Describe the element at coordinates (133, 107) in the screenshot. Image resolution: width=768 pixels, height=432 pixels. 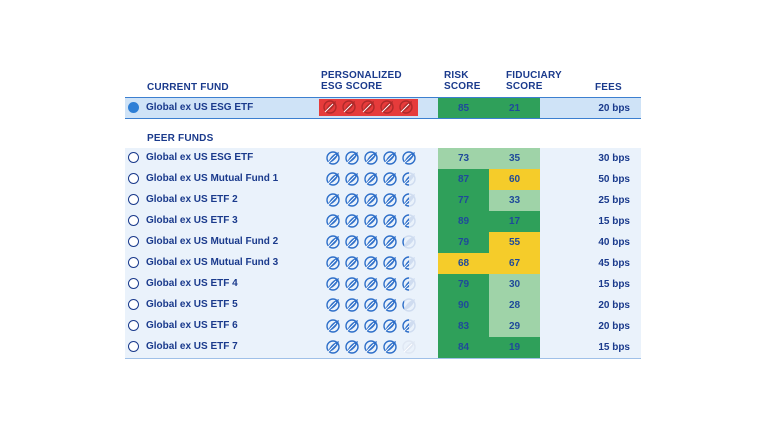
I see `fund-radio-selected` at that location.